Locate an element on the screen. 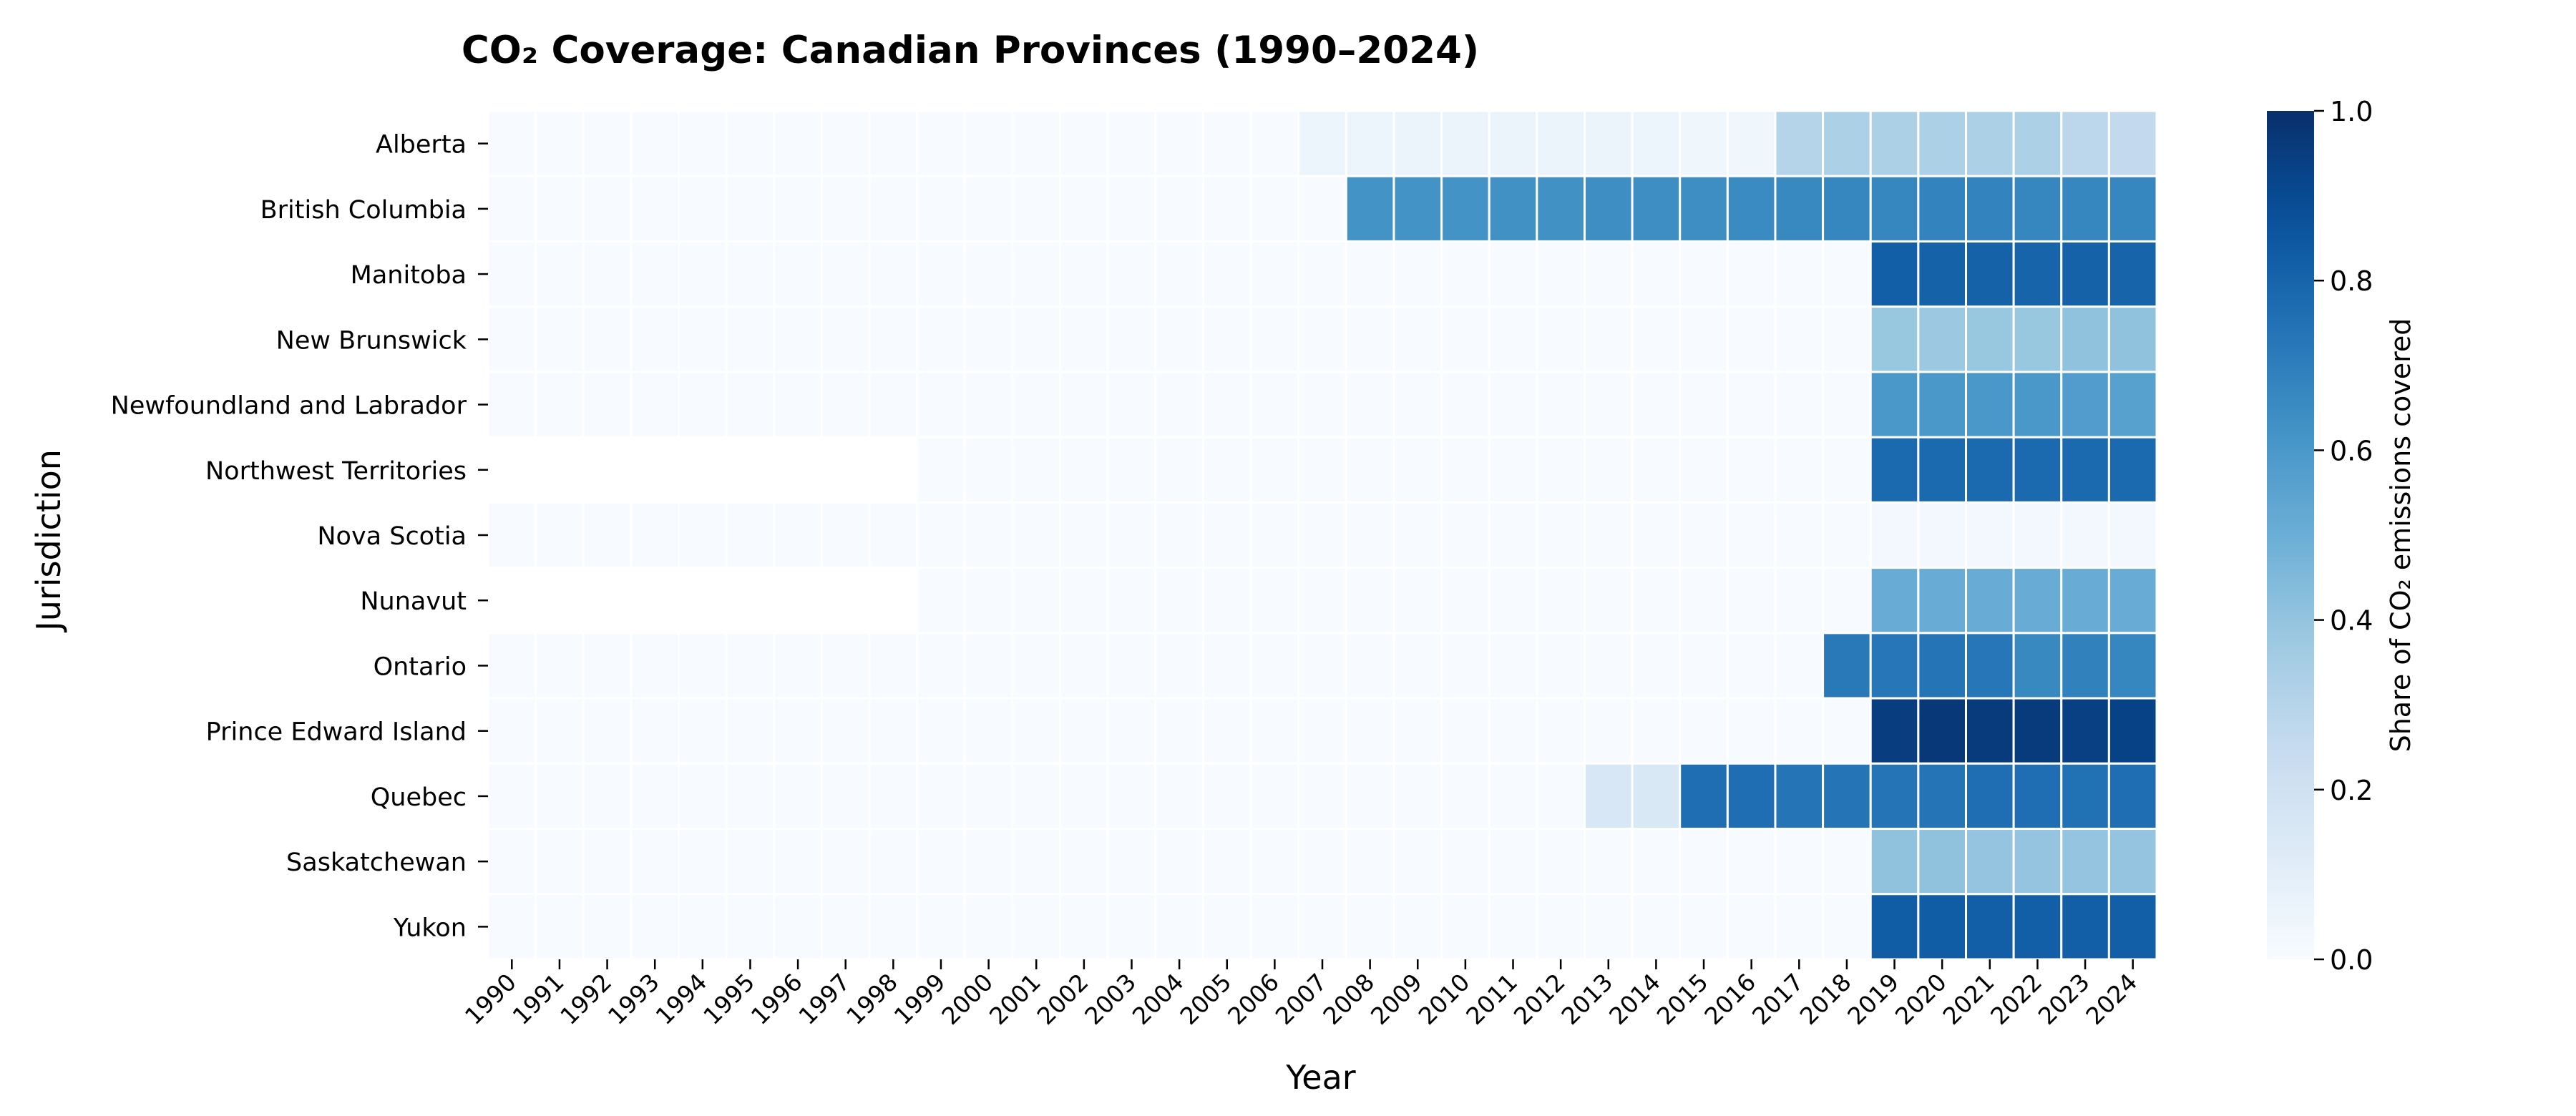 The height and width of the screenshot is (1116, 2576). x-tick-label: 1998 is located at coordinates (872, 999).